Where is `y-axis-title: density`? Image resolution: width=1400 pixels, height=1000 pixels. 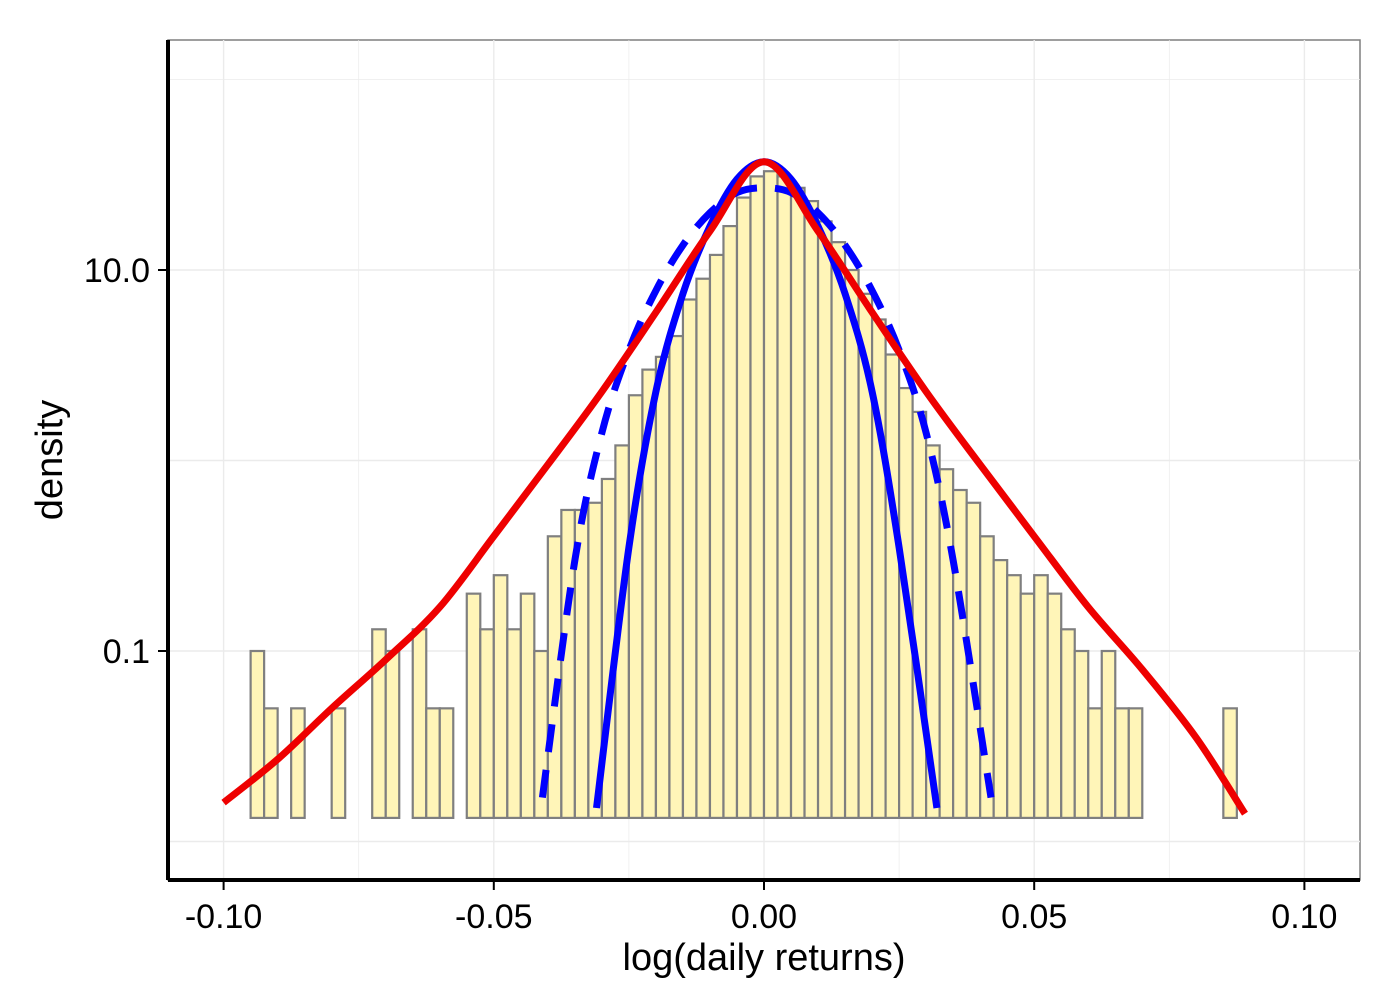
y-axis-title: density is located at coordinates (50, 460).